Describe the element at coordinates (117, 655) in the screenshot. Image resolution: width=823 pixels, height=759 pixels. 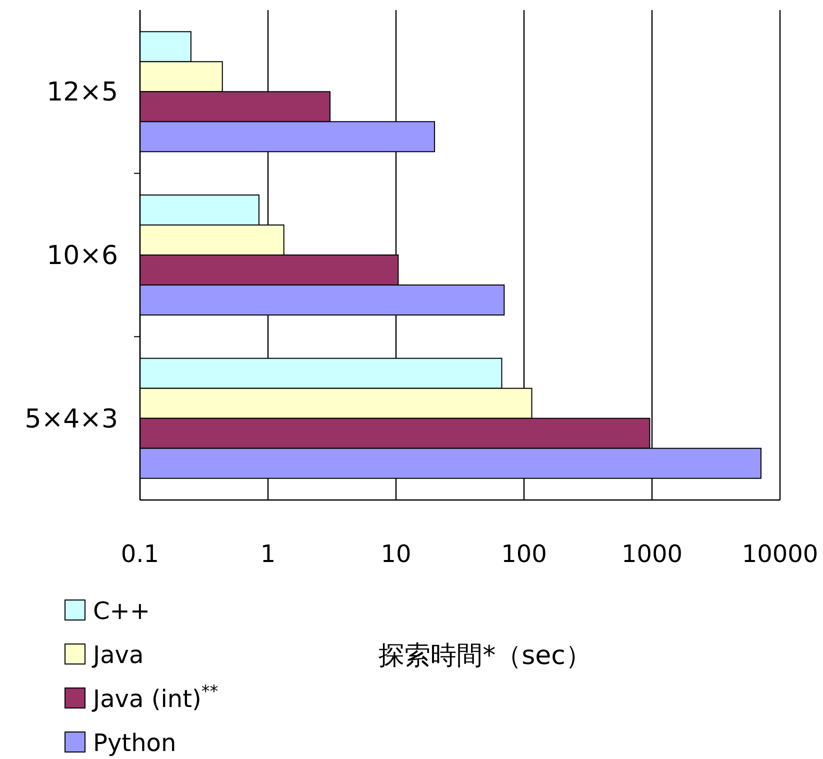
I see `legend-label: Java` at that location.